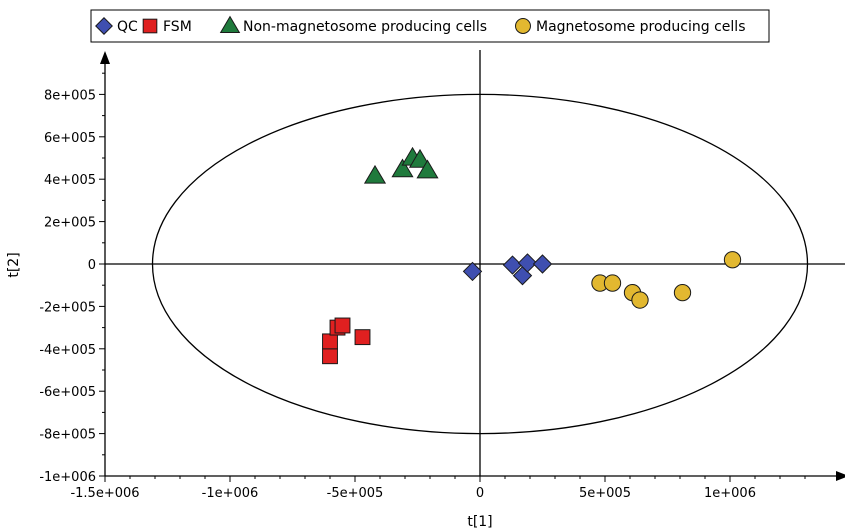 The image size is (845, 529). Describe the element at coordinates (70, 180) in the screenshot. I see `y-tick-label: 4e+005` at that location.